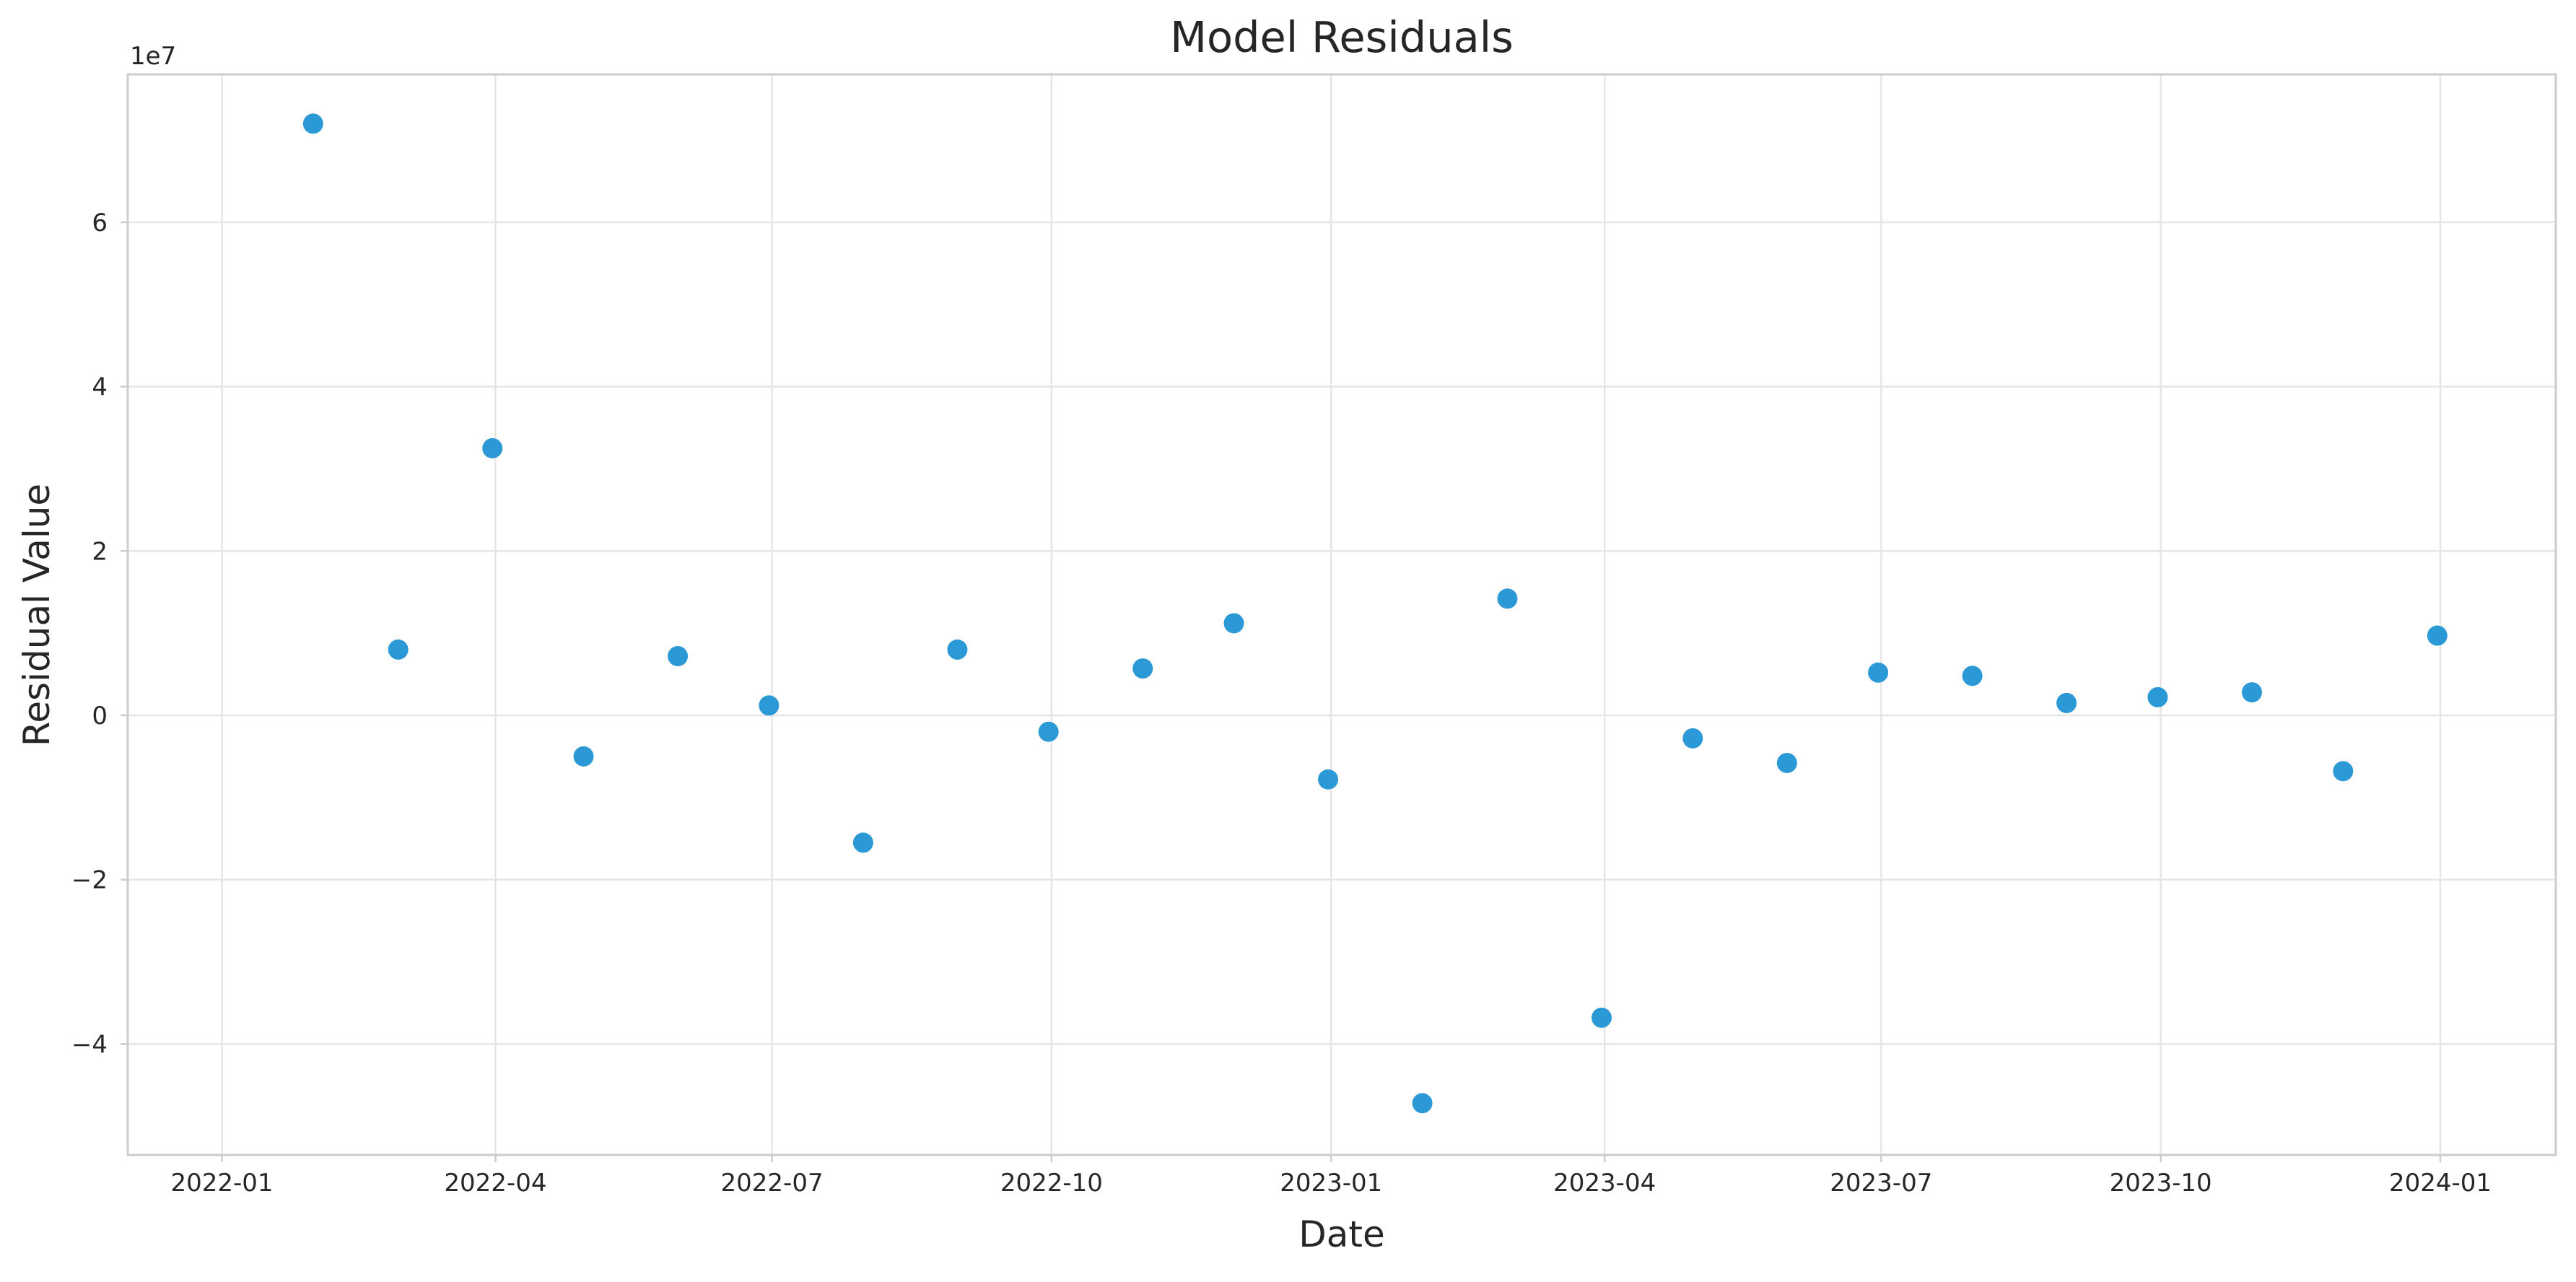 This screenshot has height=1282, width=2576. Describe the element at coordinates (100, 717) in the screenshot. I see `y-tick-label: 0` at that location.